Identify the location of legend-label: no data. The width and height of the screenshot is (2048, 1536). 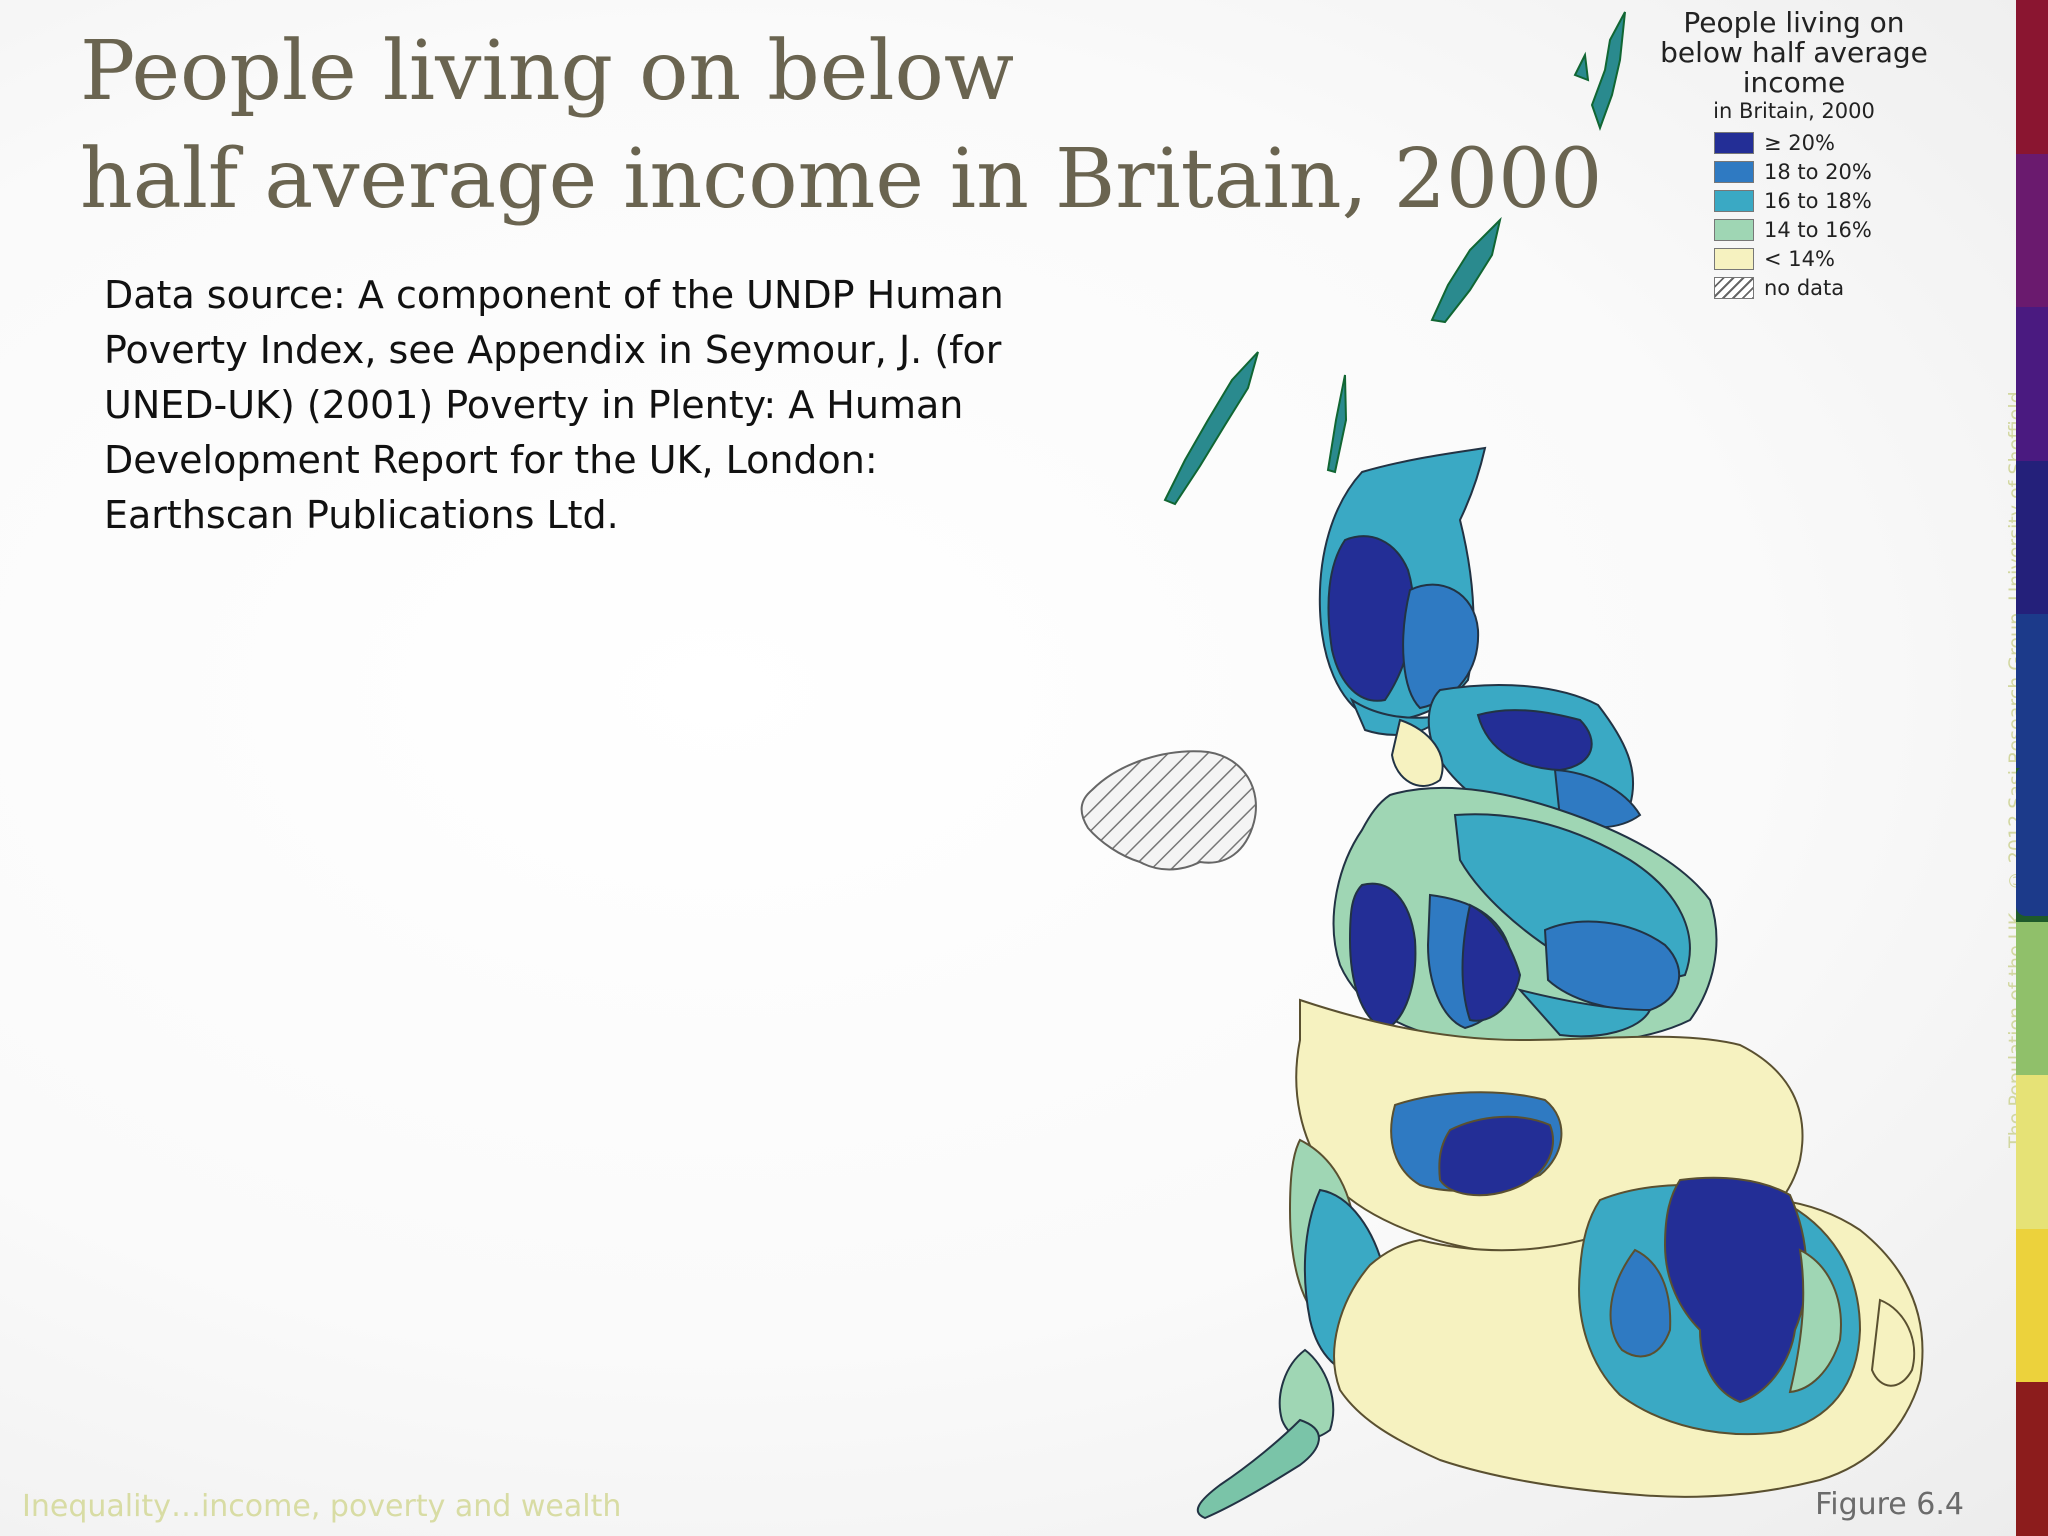
(1804, 287).